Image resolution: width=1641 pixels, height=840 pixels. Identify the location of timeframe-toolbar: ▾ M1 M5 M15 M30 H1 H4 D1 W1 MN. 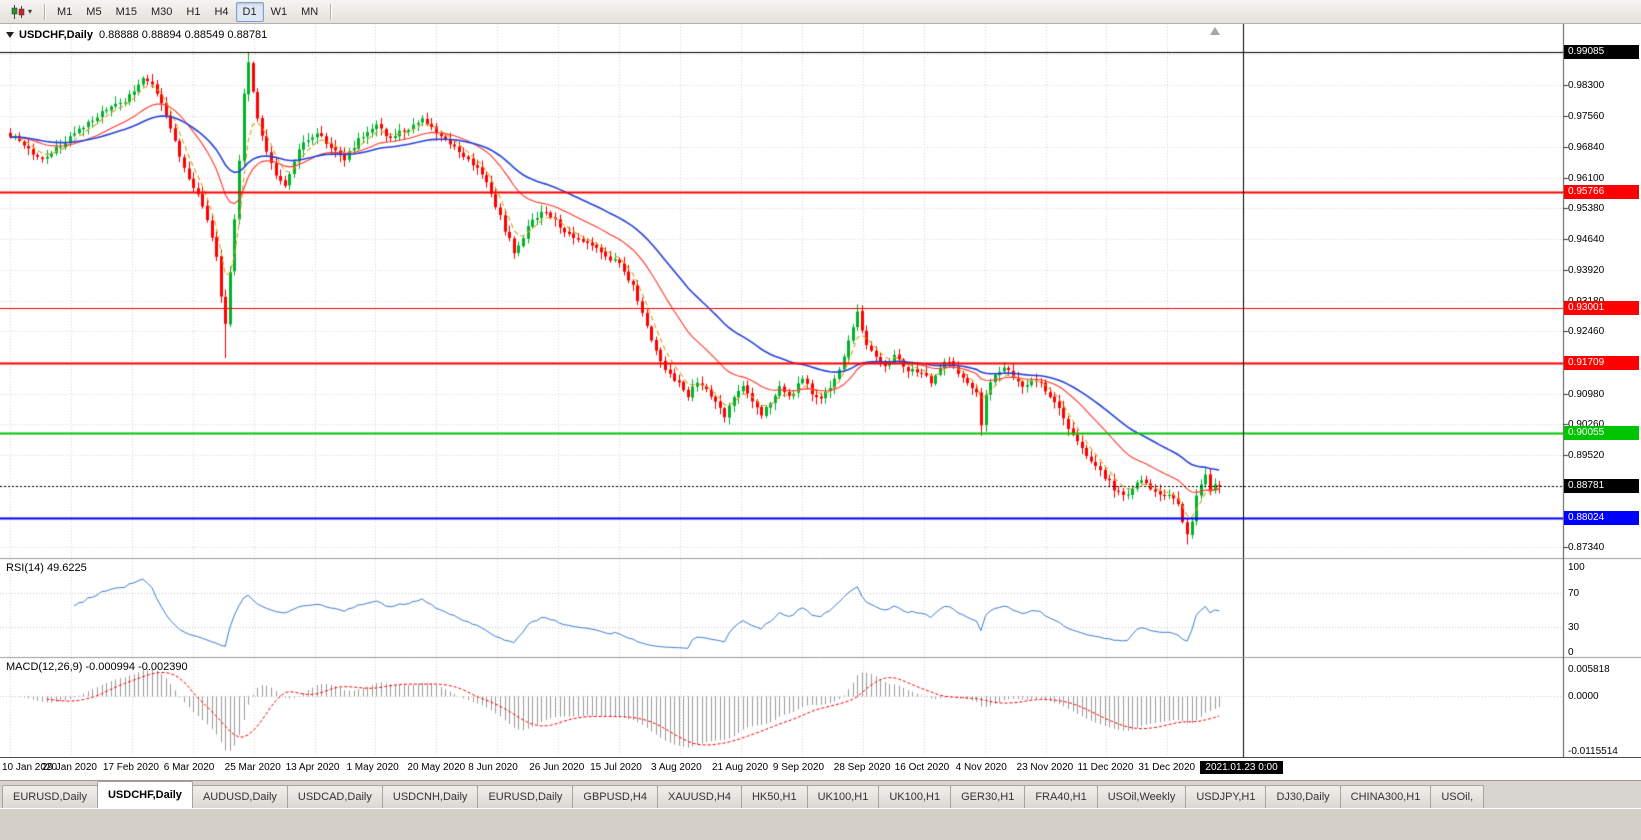
(820, 12).